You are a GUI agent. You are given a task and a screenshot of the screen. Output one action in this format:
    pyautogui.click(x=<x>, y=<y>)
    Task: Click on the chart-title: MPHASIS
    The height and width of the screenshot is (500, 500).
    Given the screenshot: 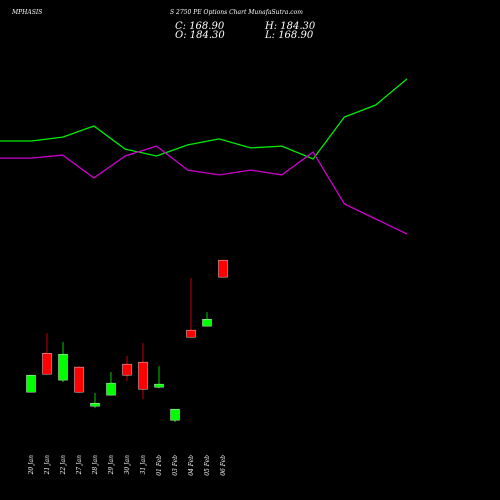 What is the action you would take?
    pyautogui.click(x=26, y=12)
    